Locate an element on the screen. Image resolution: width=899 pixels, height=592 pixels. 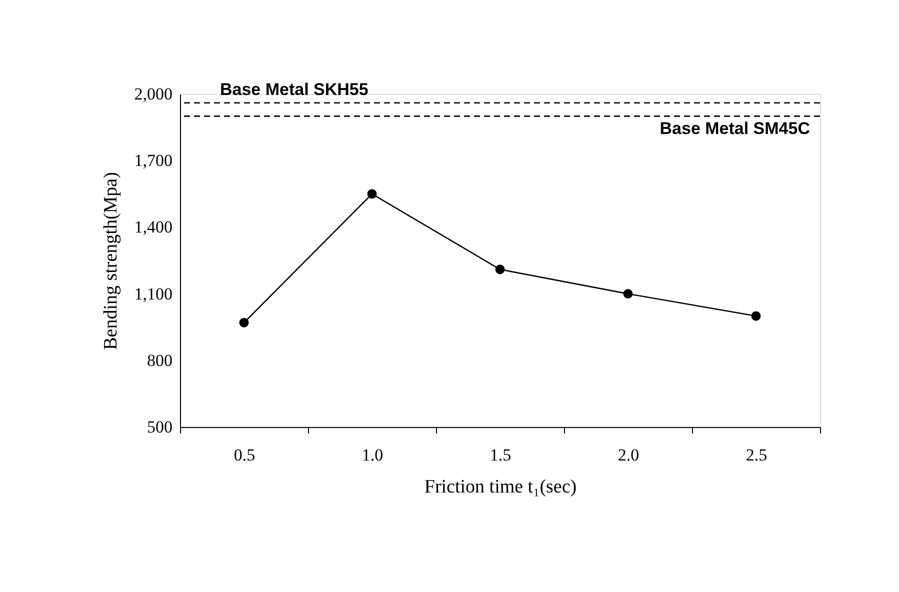
x-tick-label: 2.0 is located at coordinates (629, 455).